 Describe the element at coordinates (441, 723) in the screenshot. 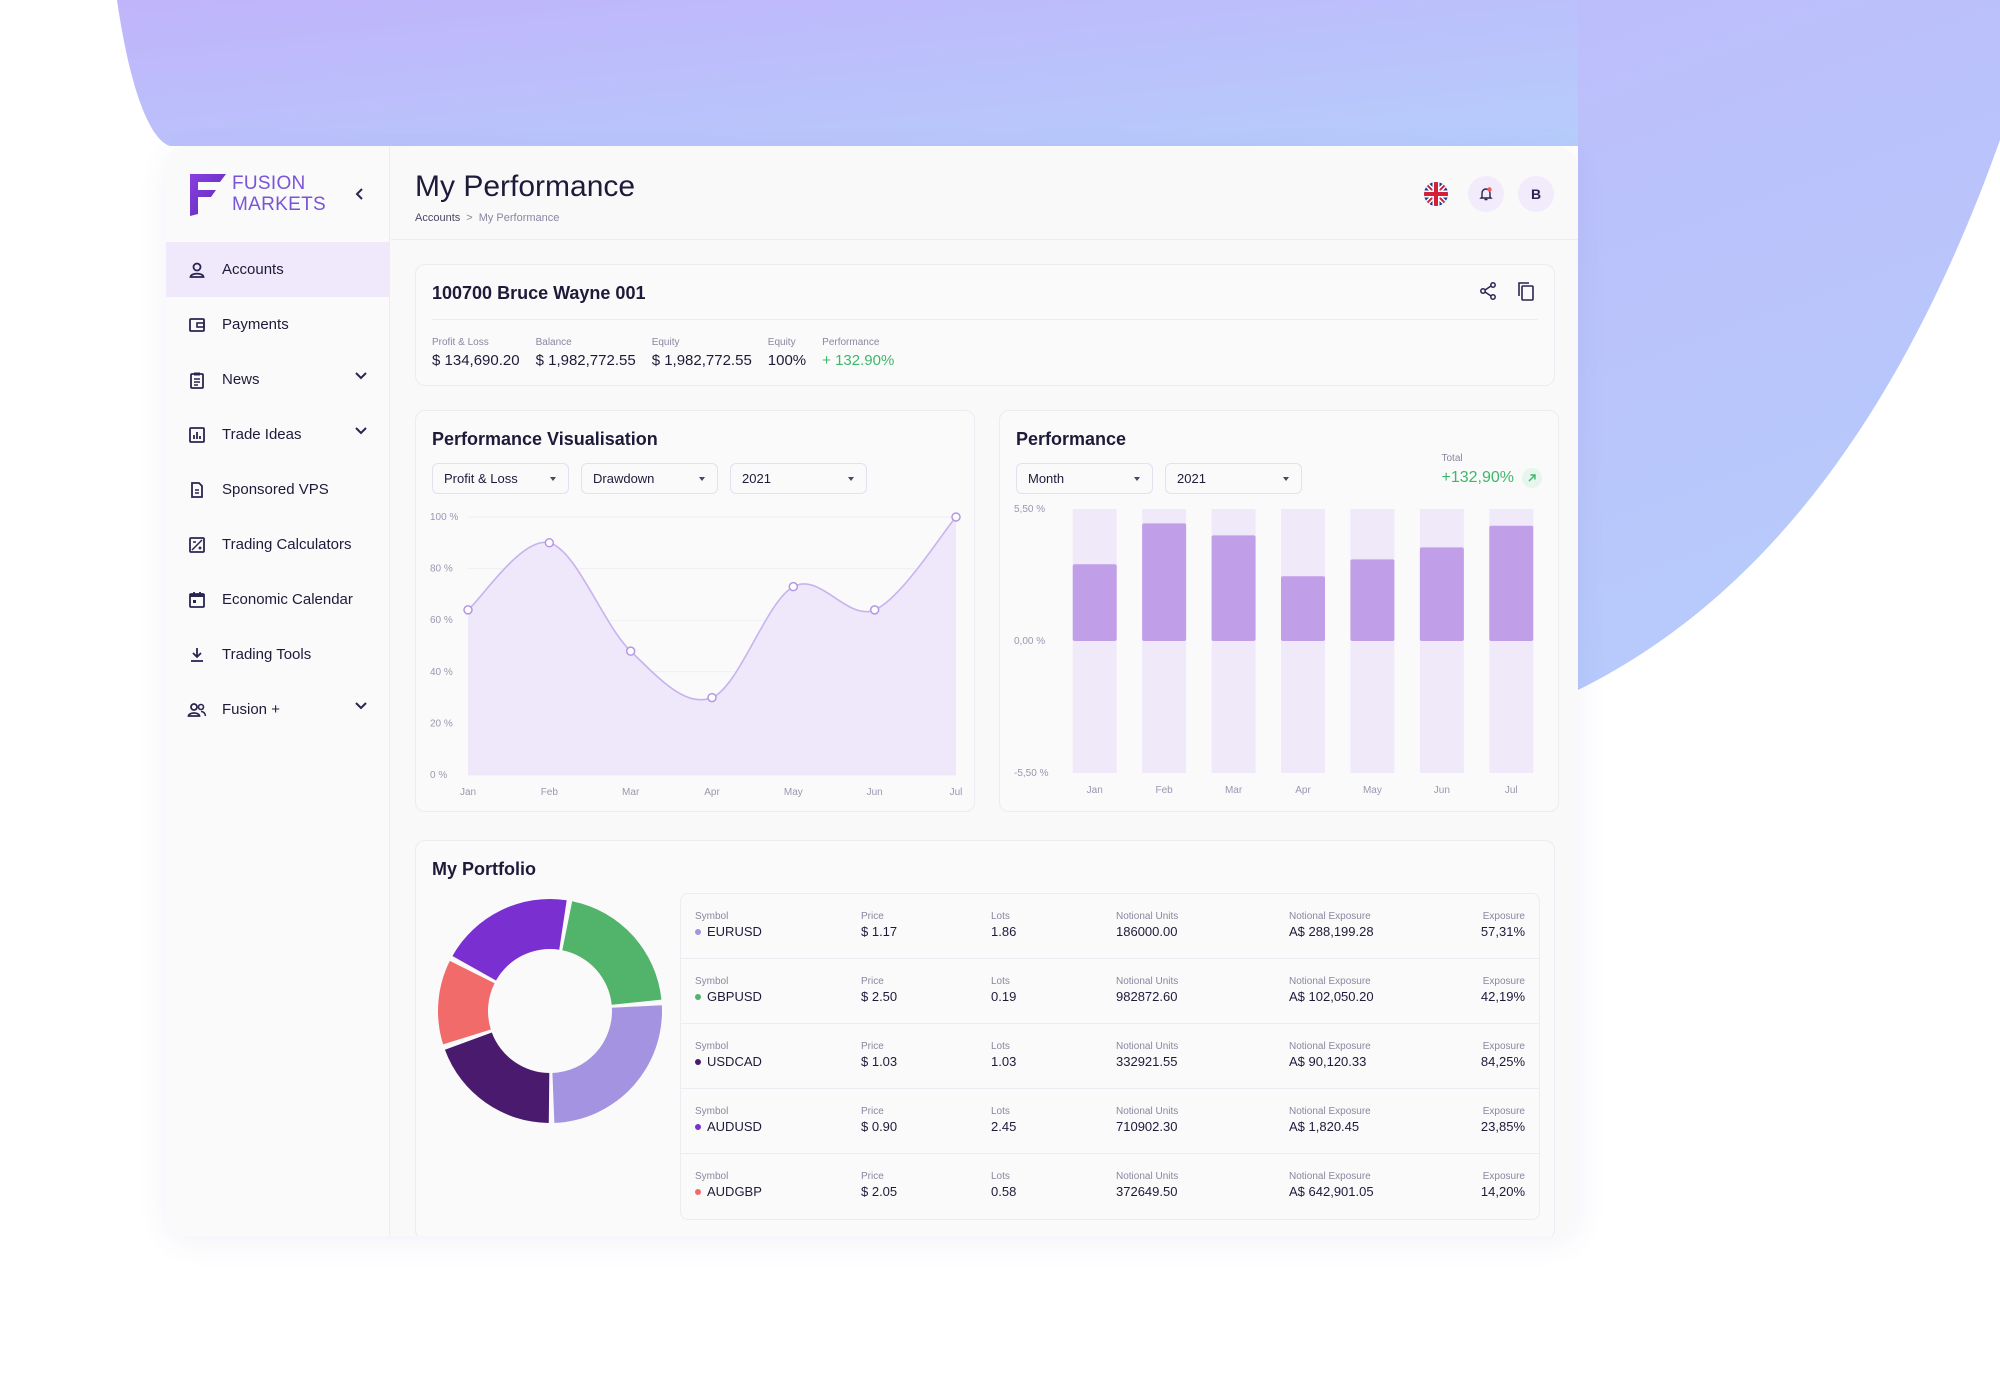

I see `y-tick-label: 20 %` at that location.